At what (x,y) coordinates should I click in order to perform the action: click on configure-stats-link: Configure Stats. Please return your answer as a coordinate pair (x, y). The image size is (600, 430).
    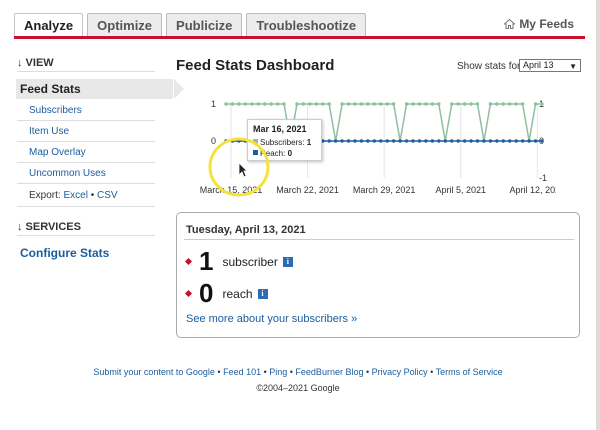
    Looking at the image, I should click on (65, 253).